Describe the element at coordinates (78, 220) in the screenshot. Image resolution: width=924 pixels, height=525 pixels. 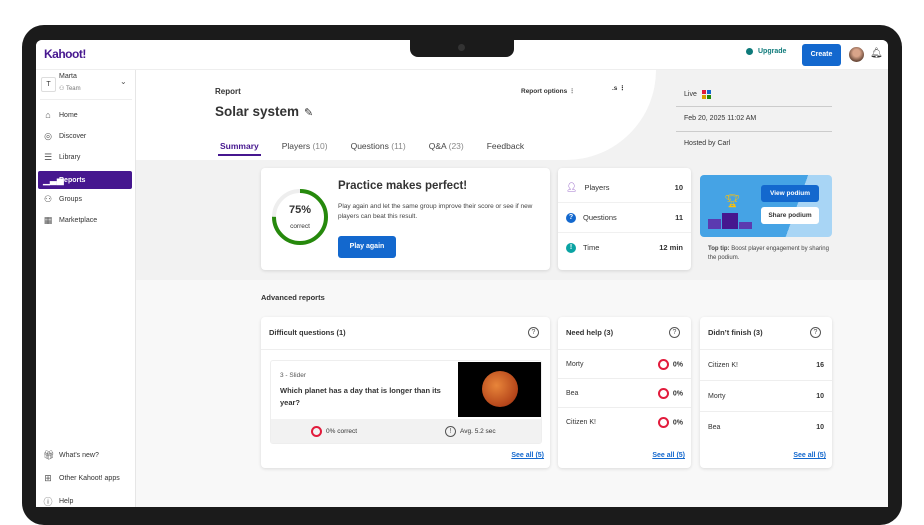
I see `sidebar-item-label: Marketplace` at that location.